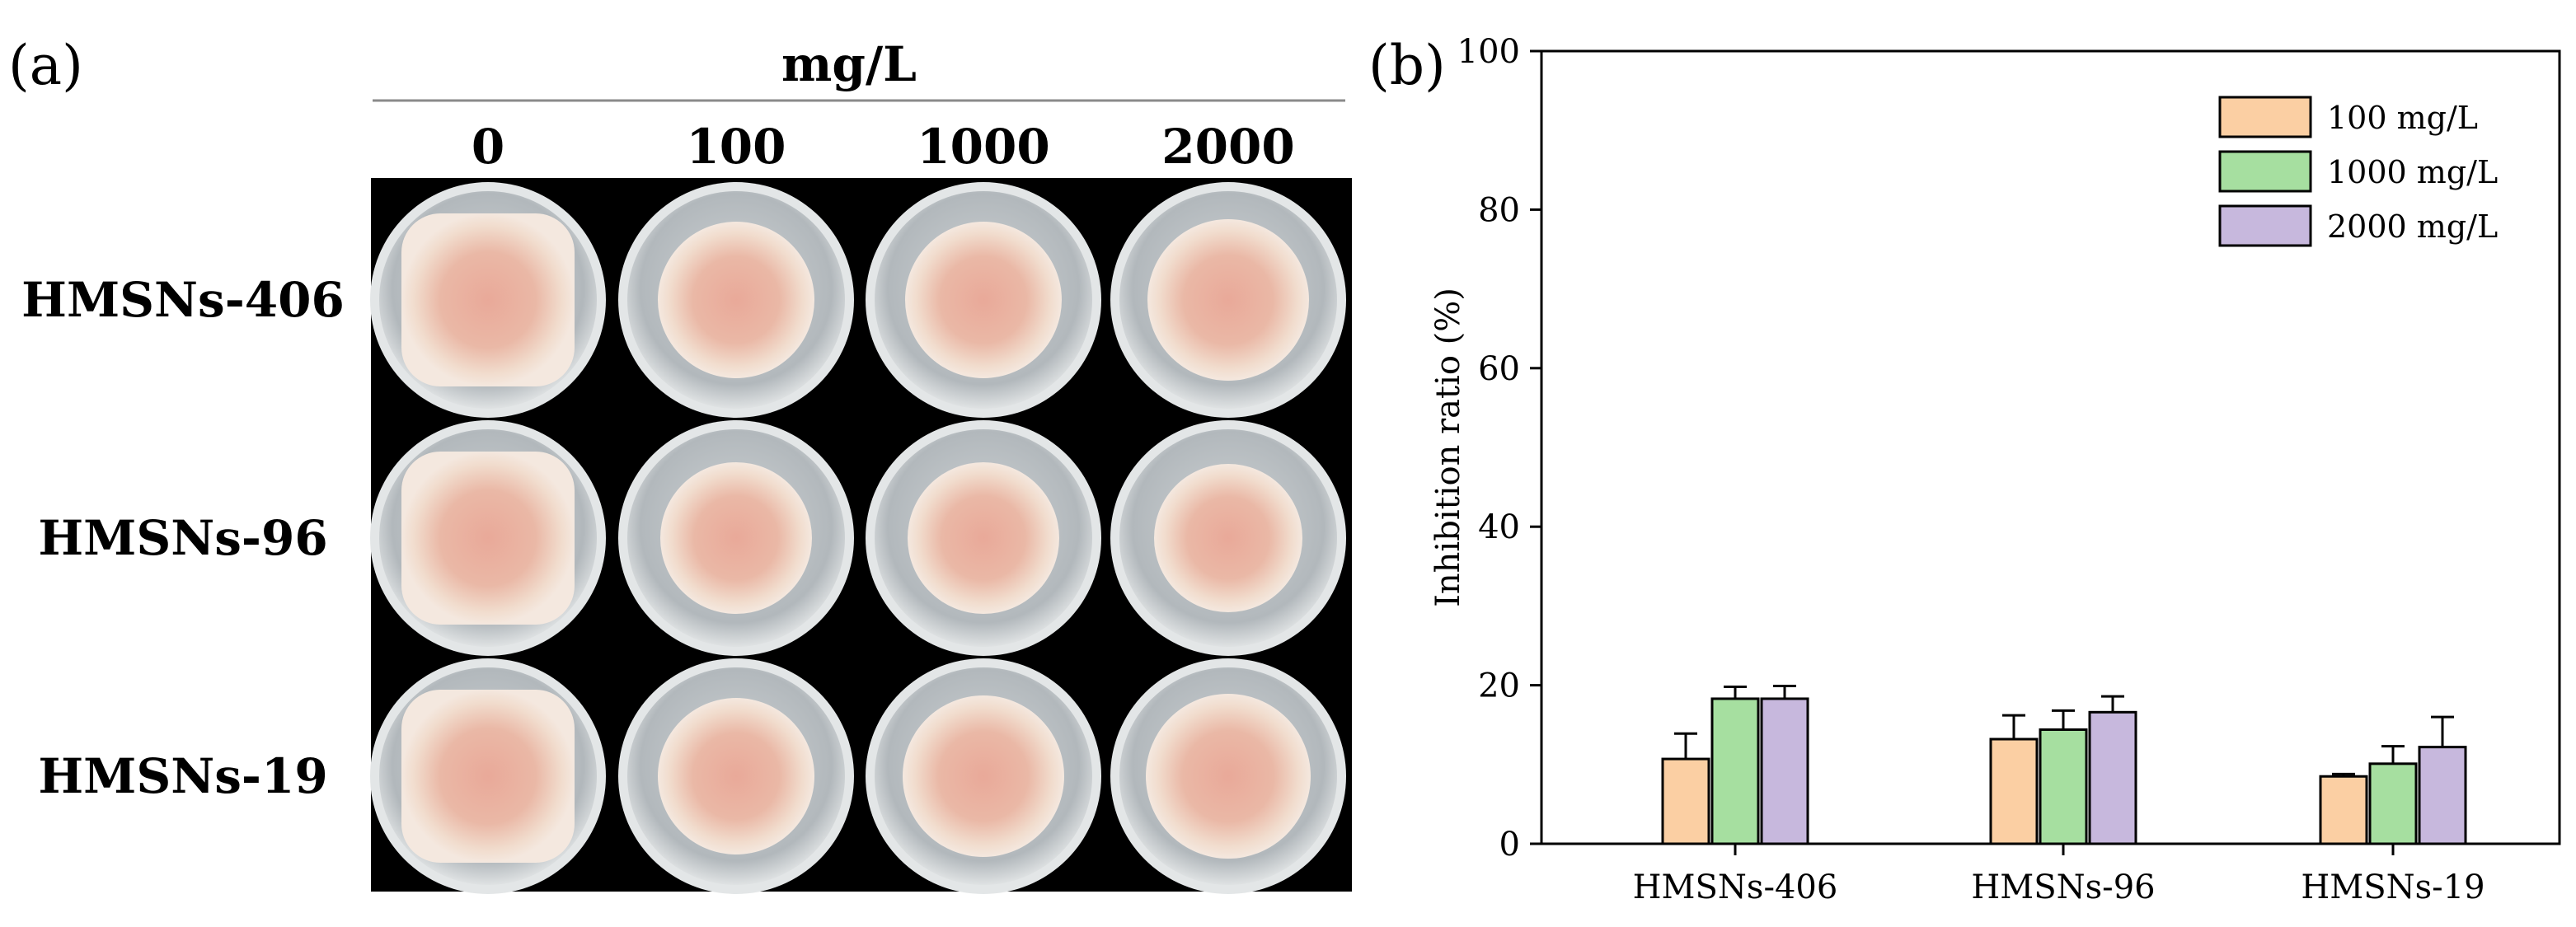  Describe the element at coordinates (183, 776) in the screenshot. I see `sample-label: HMSNs-19` at that location.